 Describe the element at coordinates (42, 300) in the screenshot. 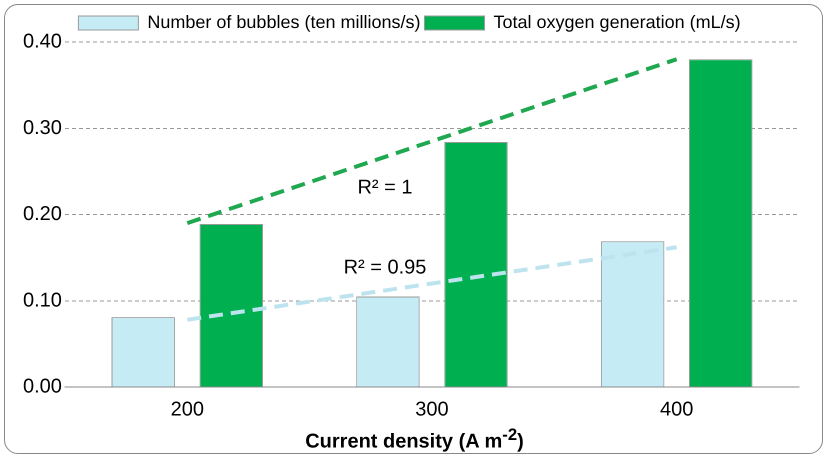

I see `y-tick-label: 0.10` at that location.